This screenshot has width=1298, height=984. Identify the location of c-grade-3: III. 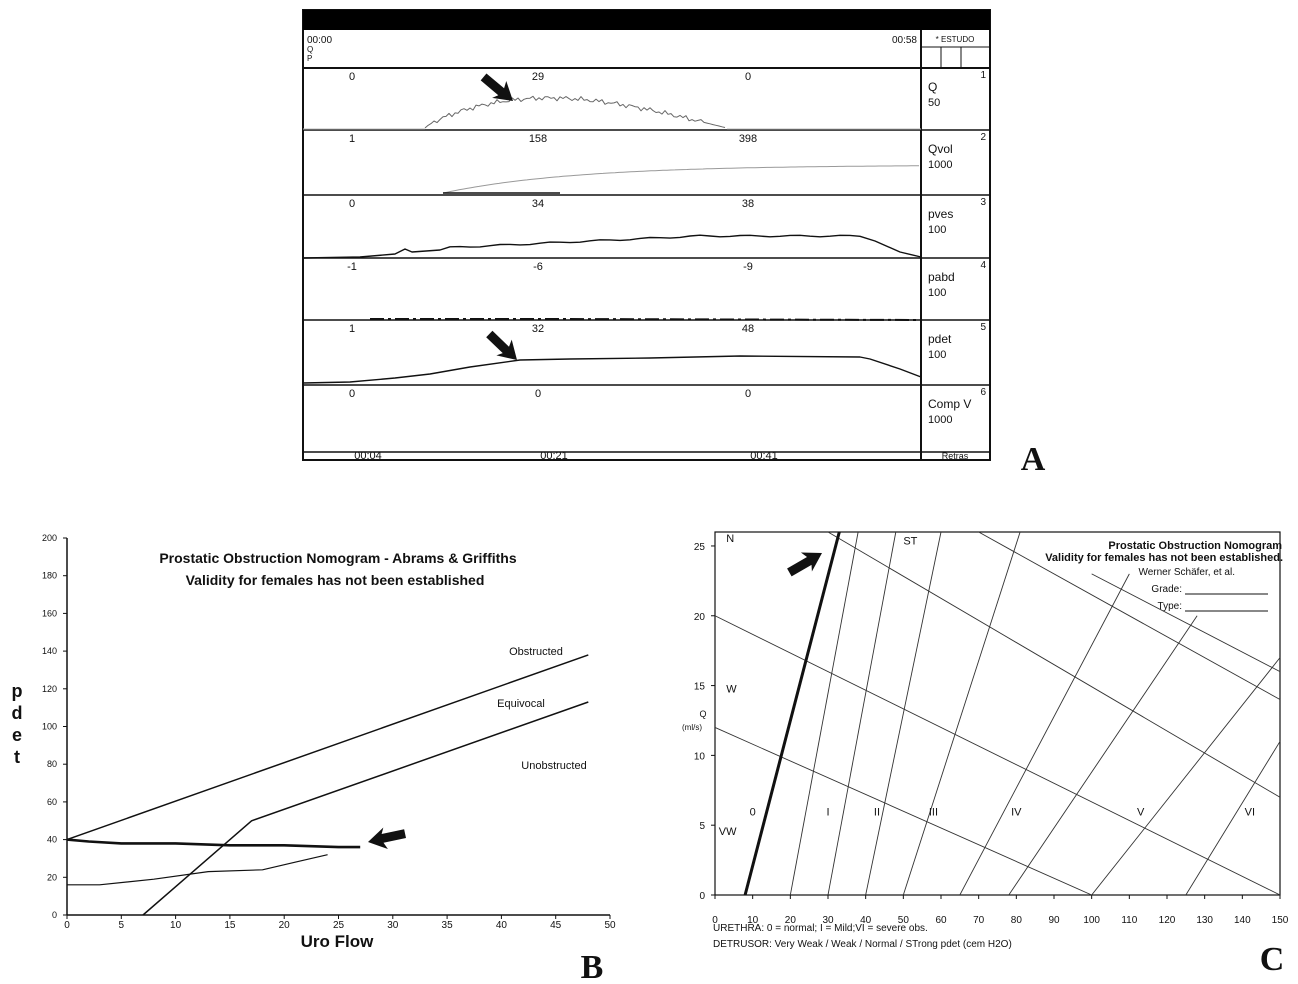
(933, 812).